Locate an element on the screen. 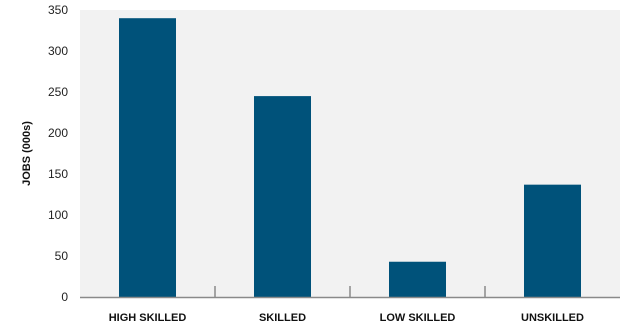 Image resolution: width=623 pixels, height=325 pixels. x-category-label: HIGH SKILLED is located at coordinates (148, 318).